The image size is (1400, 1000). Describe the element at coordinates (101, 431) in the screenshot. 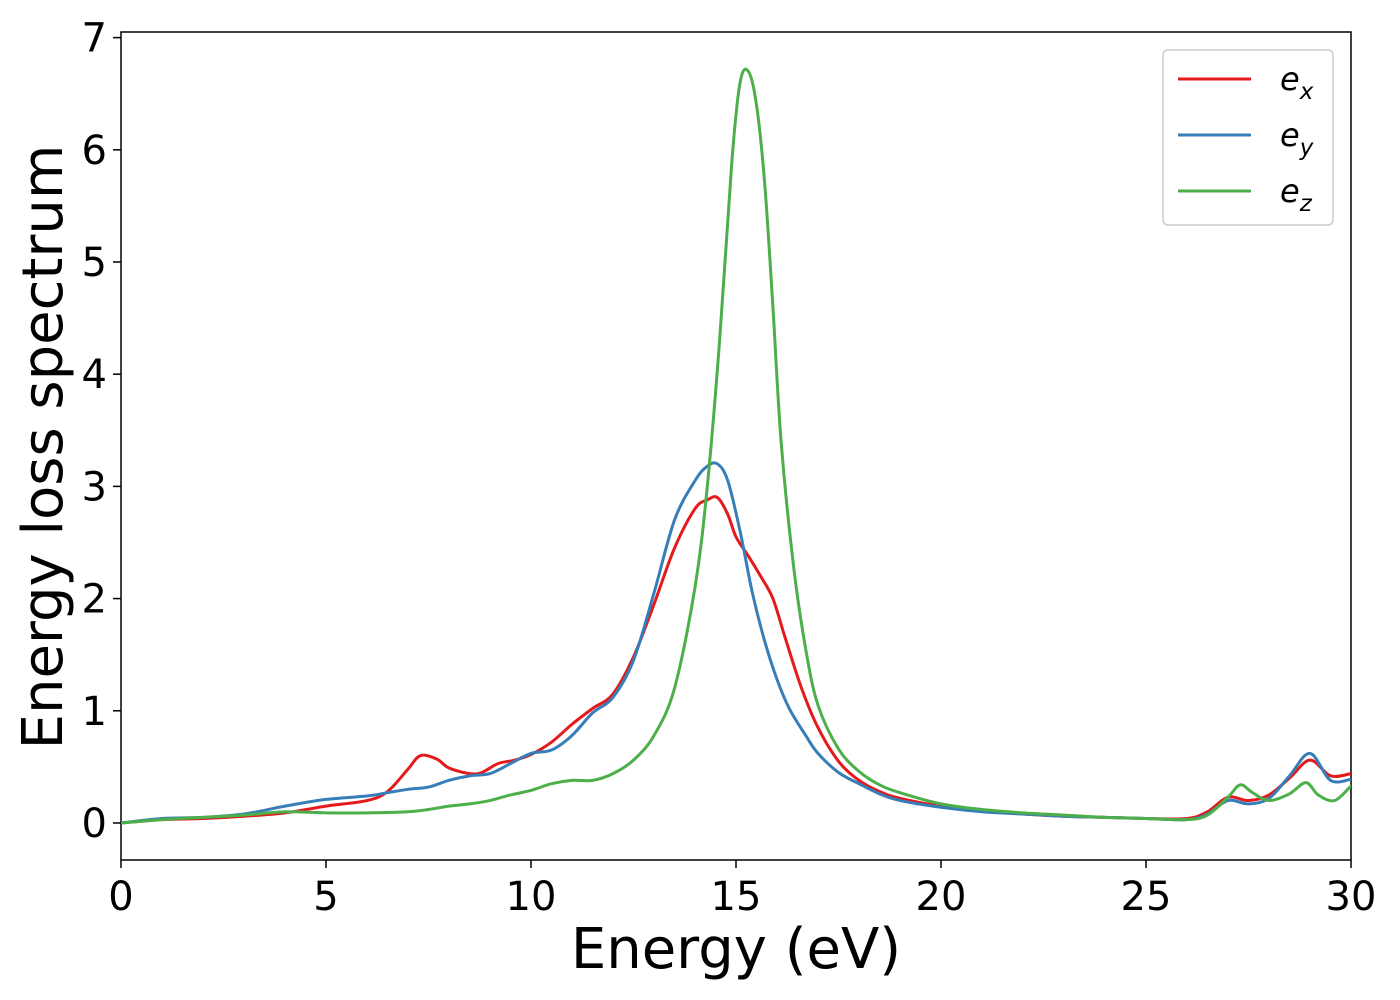

I see `y-axis-ticks: 0 1 2 3 4 5 6 7` at that location.